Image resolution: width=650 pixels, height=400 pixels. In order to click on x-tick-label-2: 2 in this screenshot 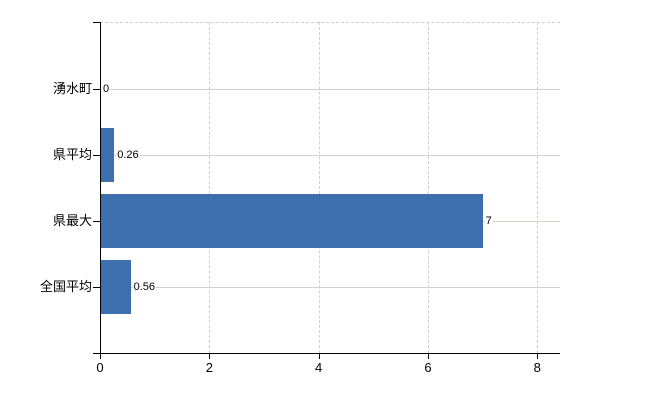, I will do `click(209, 367)`.